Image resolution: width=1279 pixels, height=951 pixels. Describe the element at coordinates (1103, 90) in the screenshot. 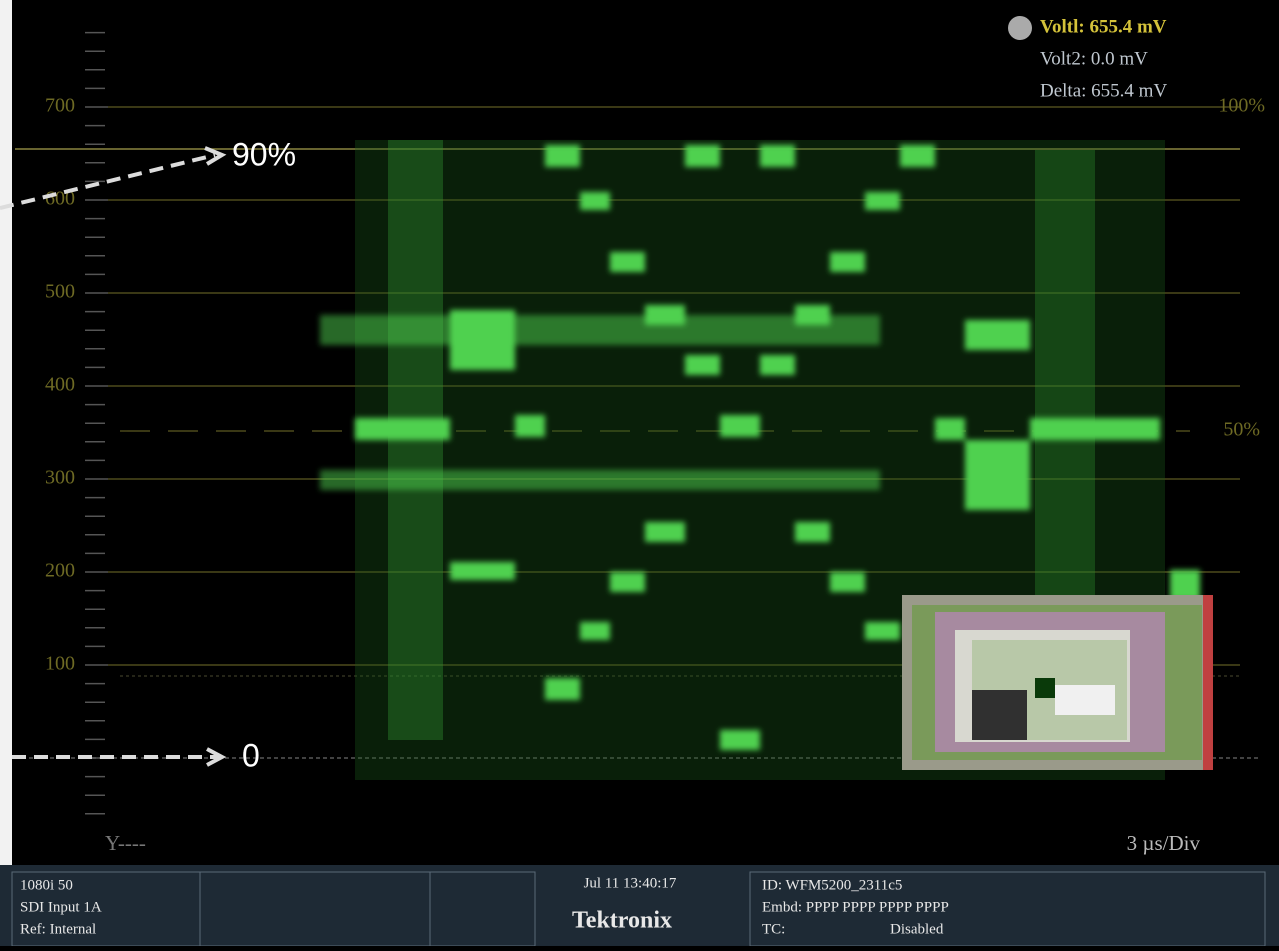

I see `cursor-readout: Delta: 655.4 mV` at that location.